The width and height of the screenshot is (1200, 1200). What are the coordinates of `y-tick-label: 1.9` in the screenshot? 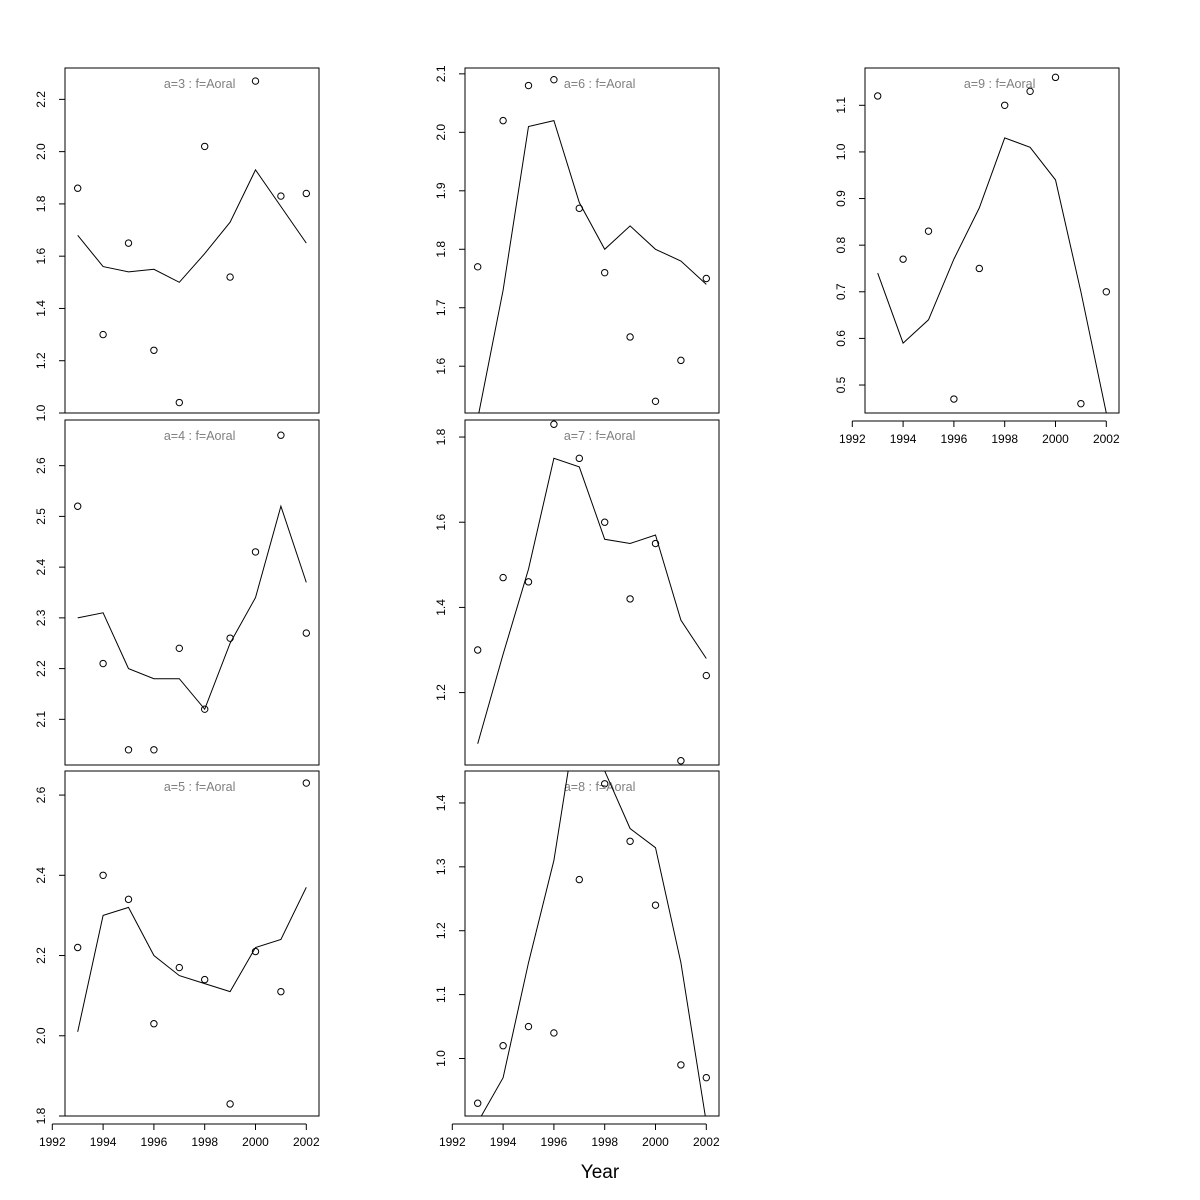 It's located at (441, 190).